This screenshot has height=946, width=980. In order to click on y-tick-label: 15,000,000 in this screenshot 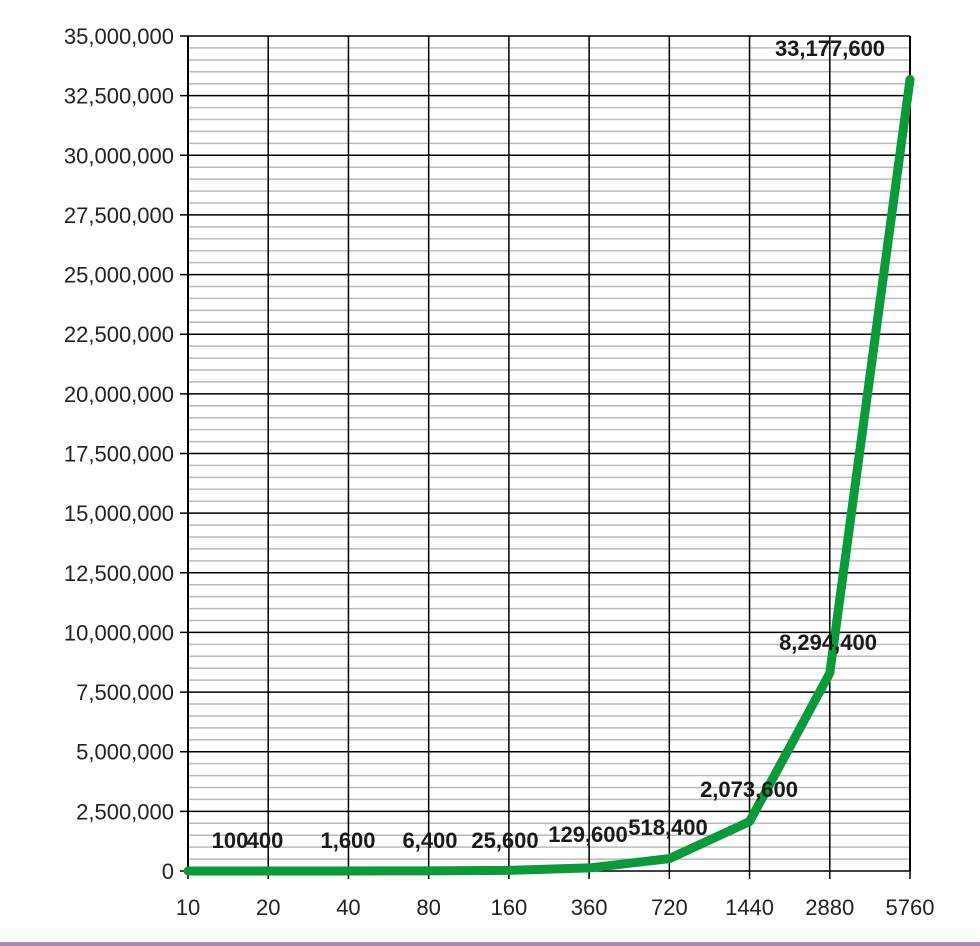, I will do `click(119, 513)`.